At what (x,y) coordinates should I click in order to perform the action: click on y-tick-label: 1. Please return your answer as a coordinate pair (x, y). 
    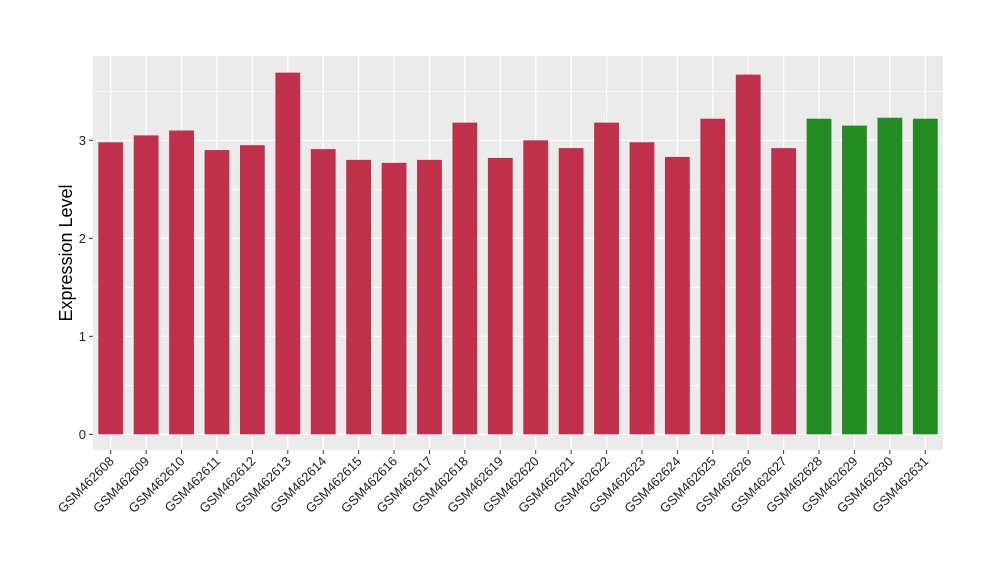
    Looking at the image, I should click on (82, 336).